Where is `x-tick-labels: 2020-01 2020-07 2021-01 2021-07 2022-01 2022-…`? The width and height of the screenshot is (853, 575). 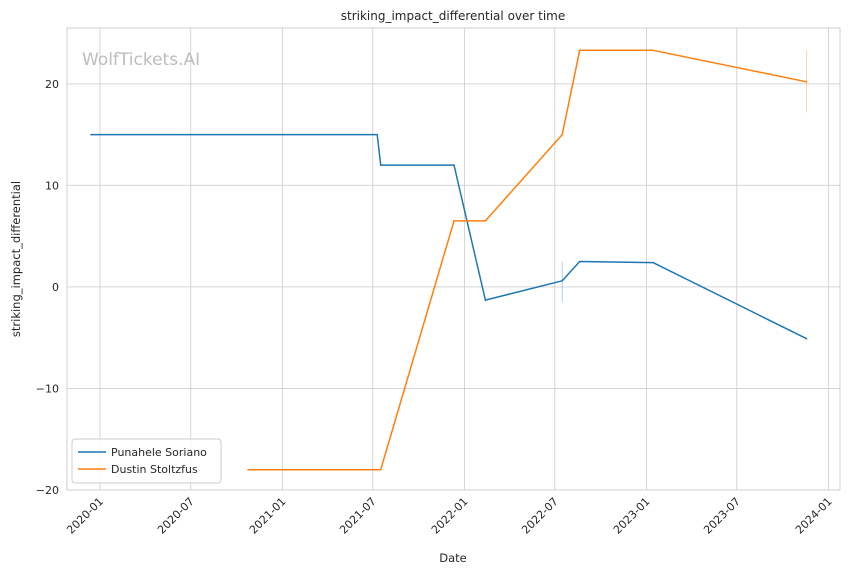
x-tick-labels: 2020-01 2020-07 2021-01 2021-07 2022-01 2022-… is located at coordinates (449, 516).